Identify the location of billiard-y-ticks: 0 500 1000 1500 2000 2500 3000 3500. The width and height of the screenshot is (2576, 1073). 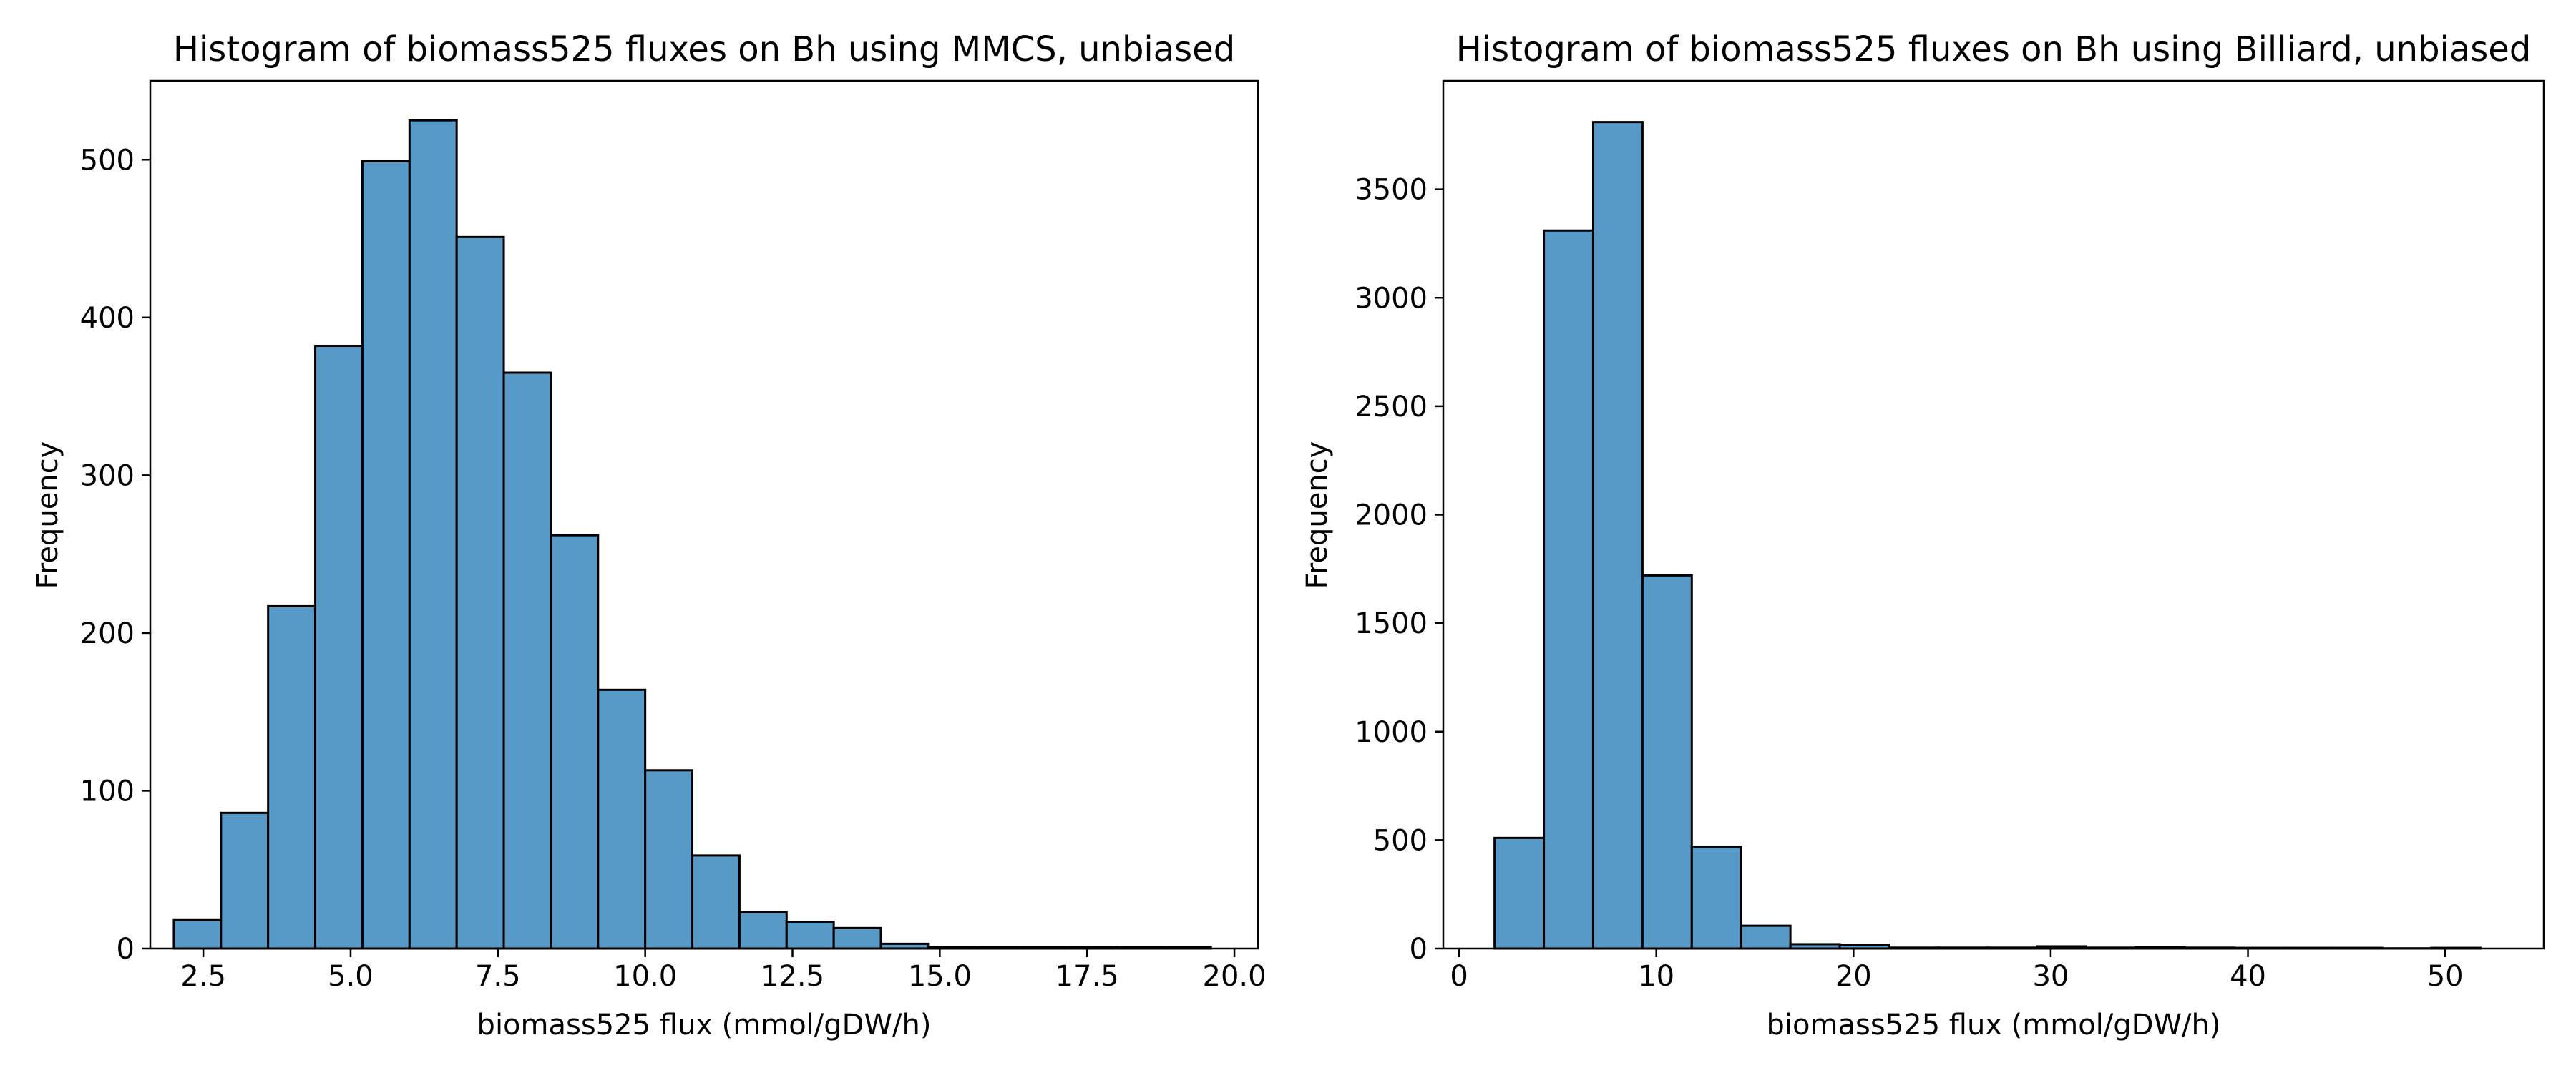
(1399, 570).